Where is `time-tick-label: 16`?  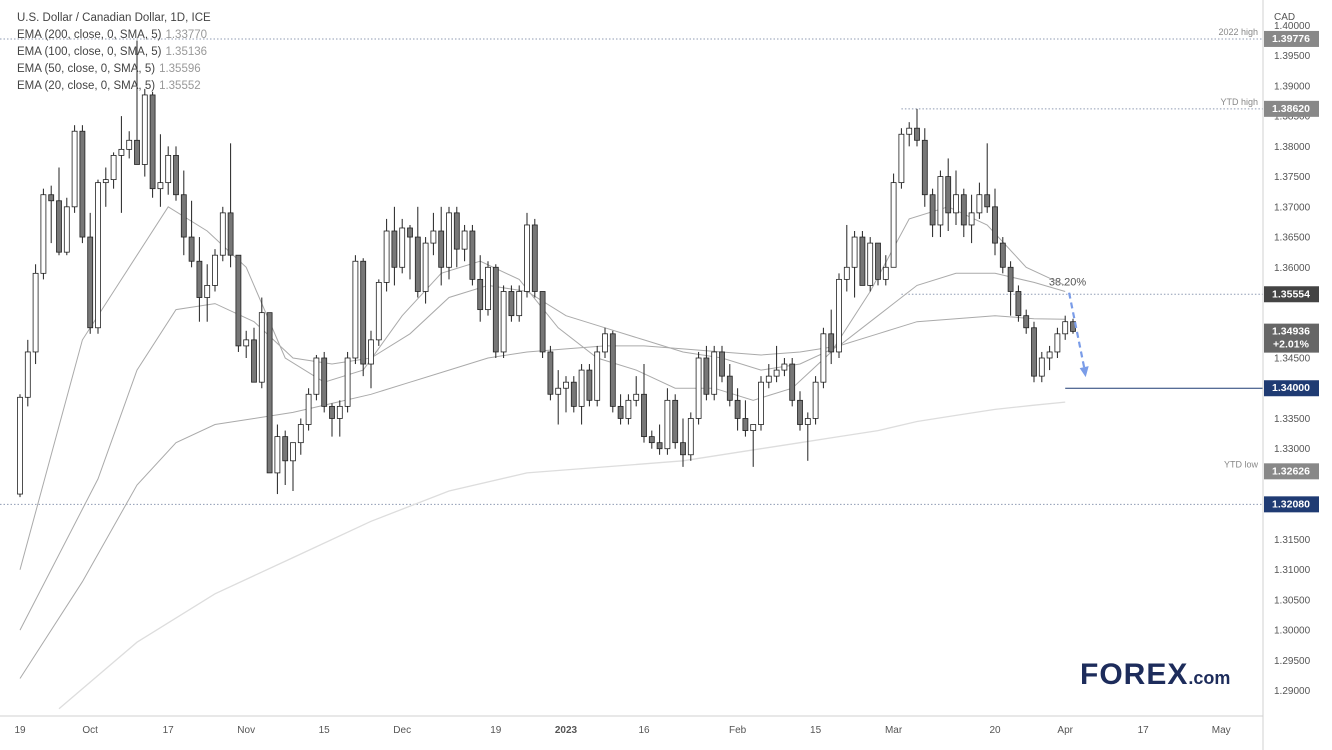 time-tick-label: 16 is located at coordinates (644, 730).